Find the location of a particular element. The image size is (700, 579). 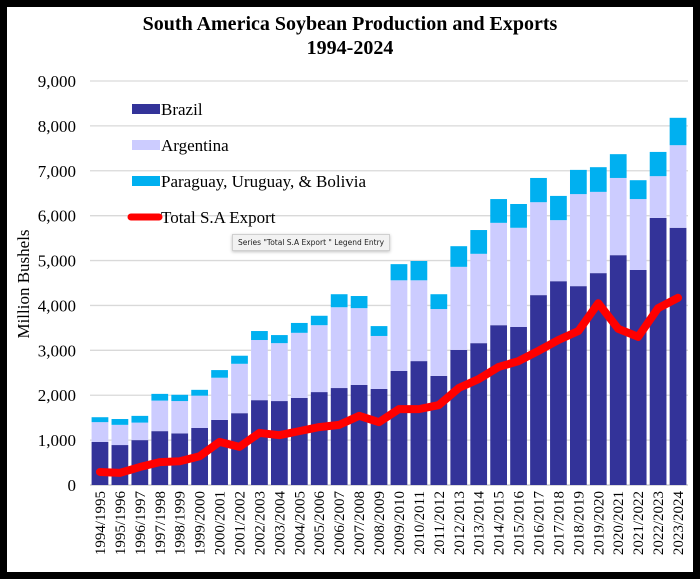

legend-swatch-paraguay-uruguay-bolivia is located at coordinates (146, 181).